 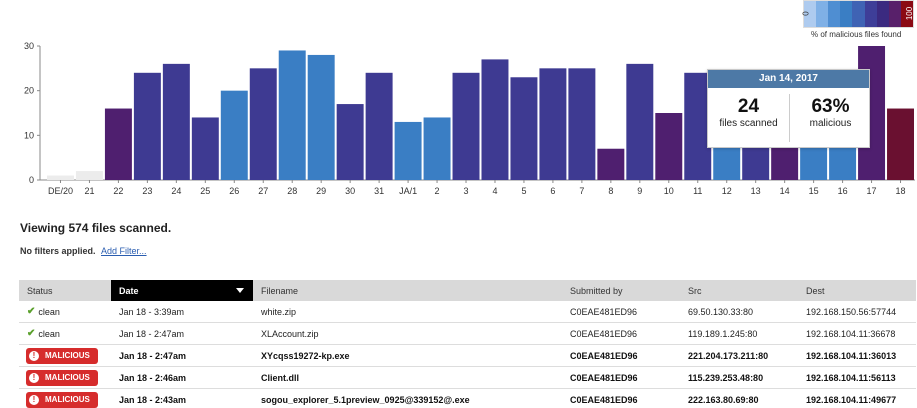 I want to click on legend-min-label: 0, so click(x=806, y=13).